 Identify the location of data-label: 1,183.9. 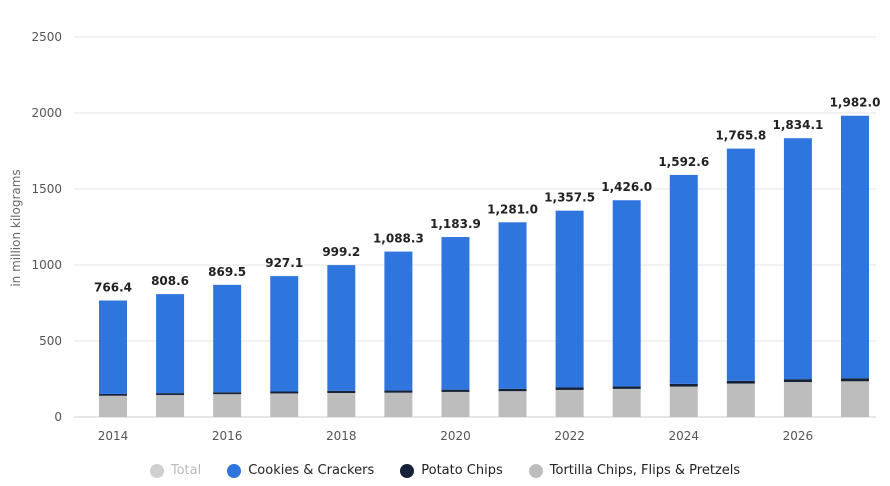
(455, 224).